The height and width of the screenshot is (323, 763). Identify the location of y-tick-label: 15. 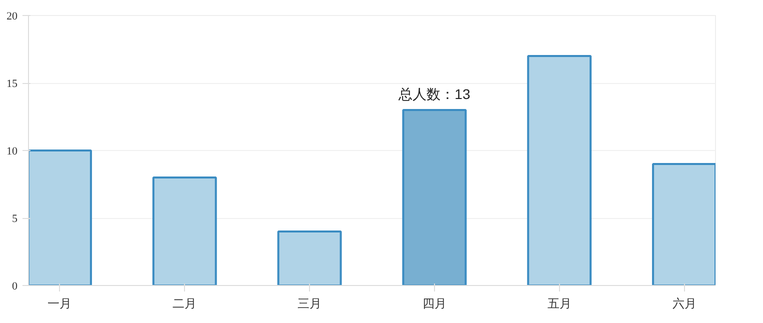
(12, 84).